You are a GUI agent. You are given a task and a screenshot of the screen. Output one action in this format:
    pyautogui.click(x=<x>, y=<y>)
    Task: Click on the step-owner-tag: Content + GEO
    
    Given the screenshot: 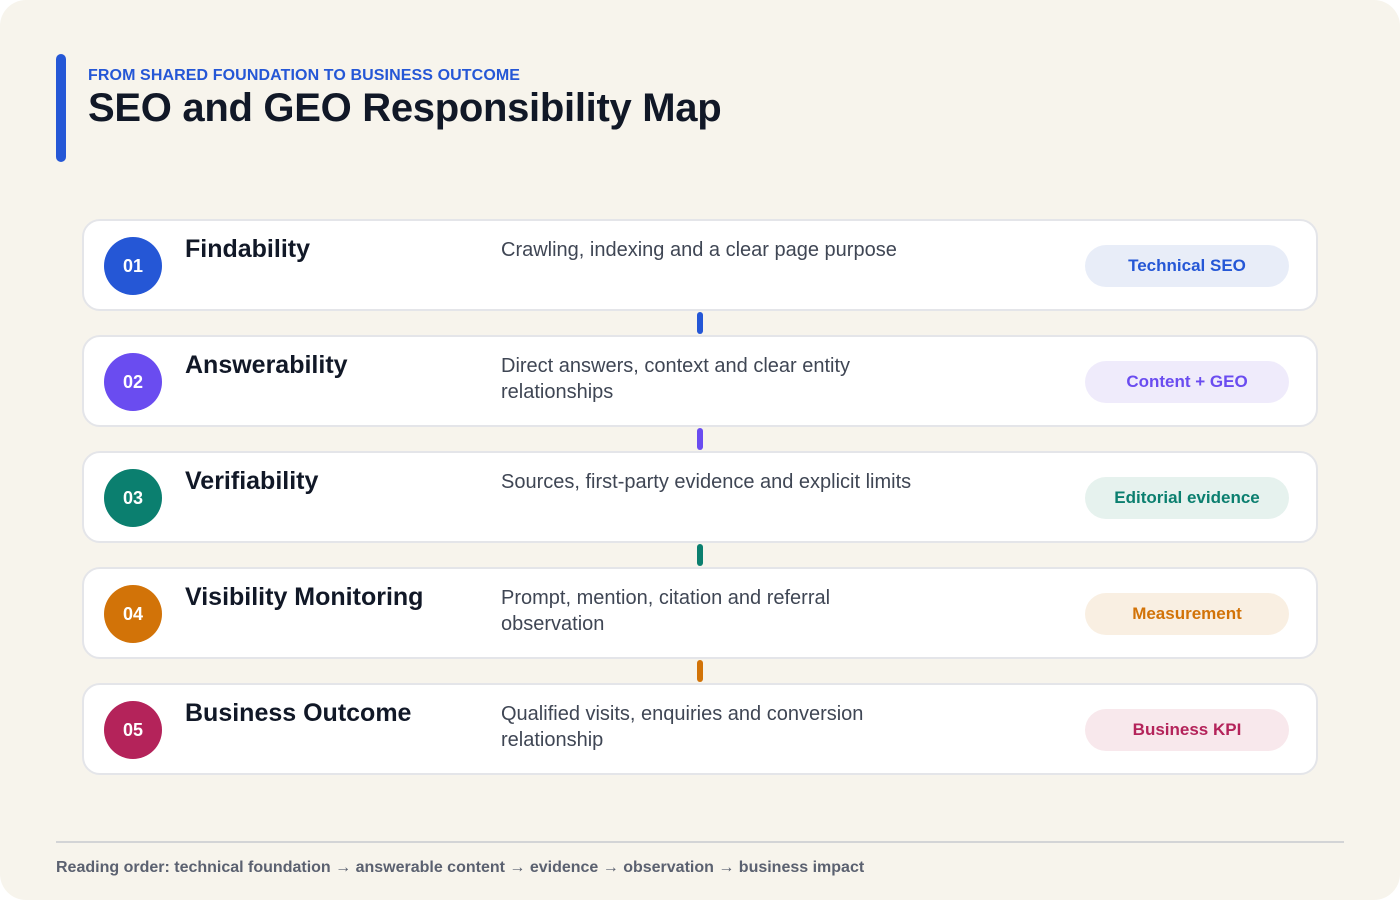 What is the action you would take?
    pyautogui.click(x=1187, y=382)
    